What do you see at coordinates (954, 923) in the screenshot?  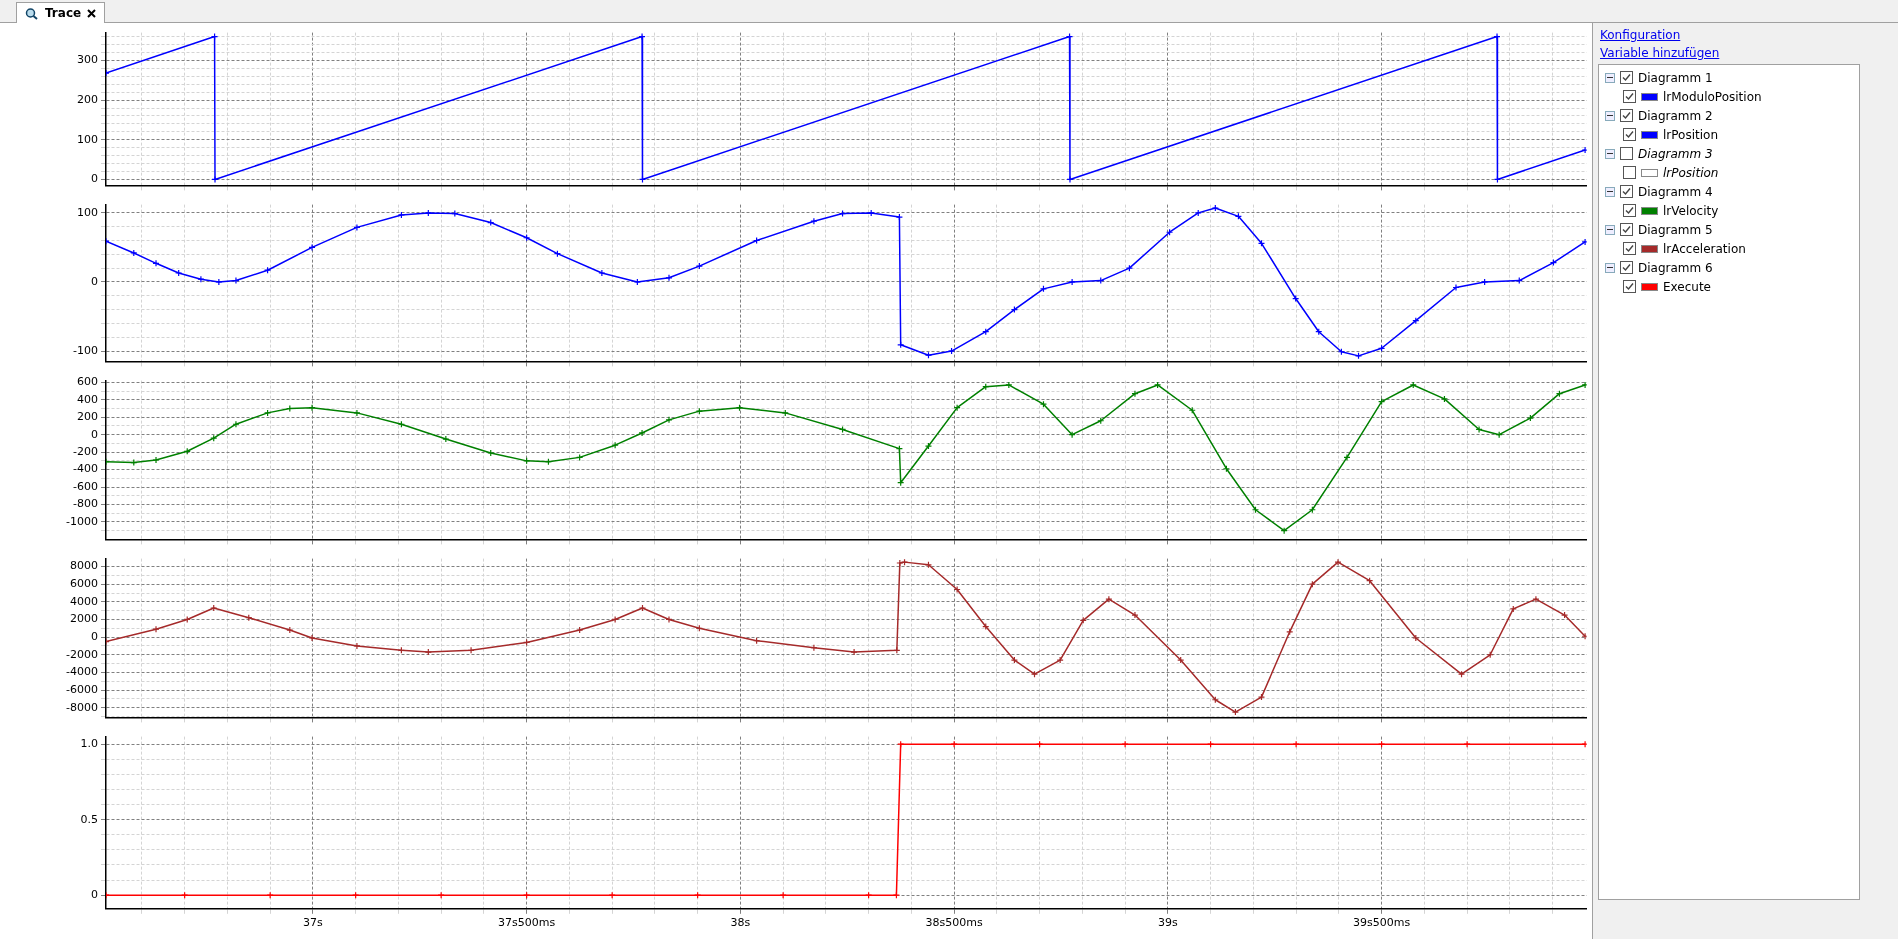 I see `x-tick-label: 38s500ms` at bounding box center [954, 923].